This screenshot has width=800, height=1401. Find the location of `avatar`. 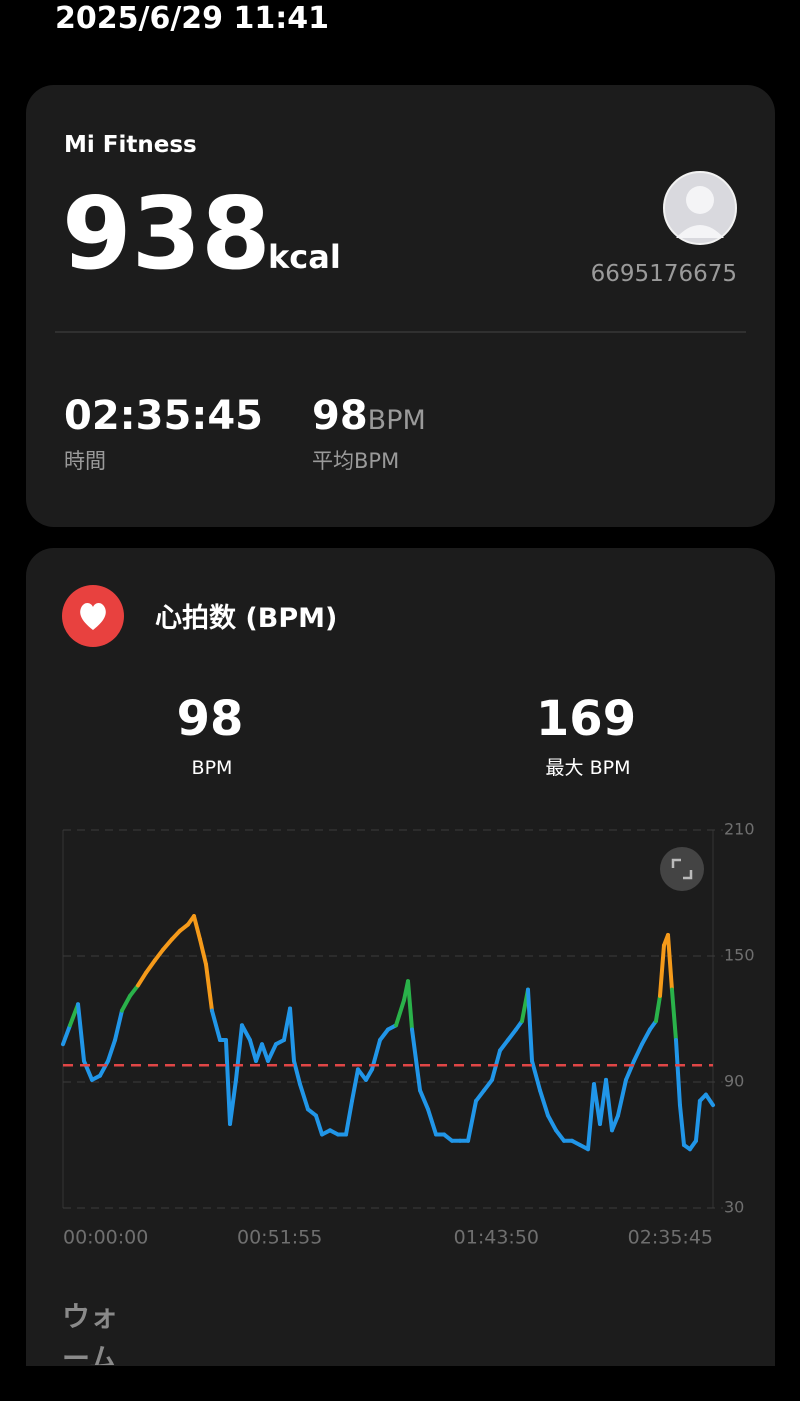

avatar is located at coordinates (700, 208).